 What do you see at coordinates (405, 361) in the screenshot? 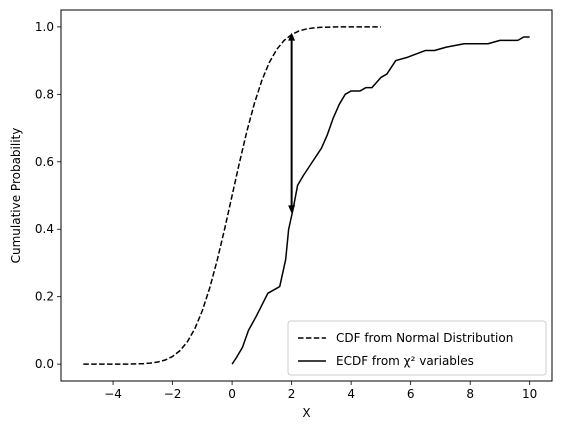
I see `legend-label-chi2-ecdf: ECDF from χ² variables` at bounding box center [405, 361].